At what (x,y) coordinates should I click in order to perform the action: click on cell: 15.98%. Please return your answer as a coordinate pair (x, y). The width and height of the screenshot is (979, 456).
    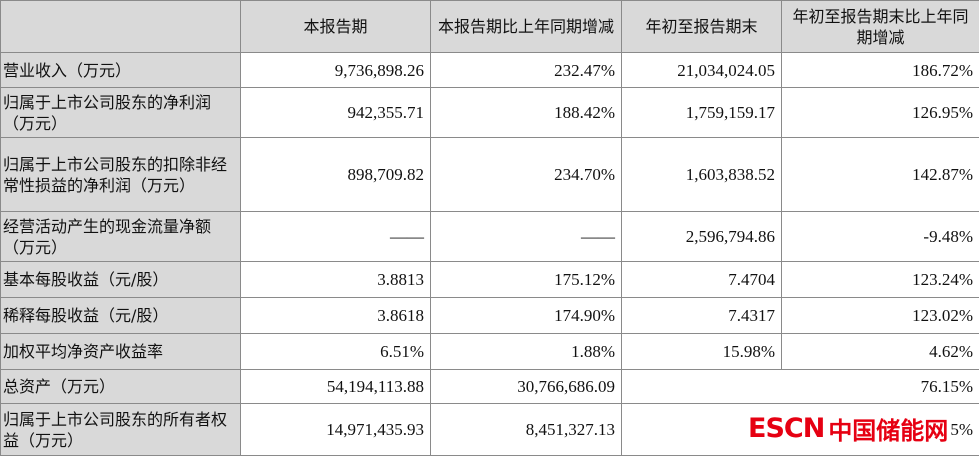
    Looking at the image, I should click on (701, 351).